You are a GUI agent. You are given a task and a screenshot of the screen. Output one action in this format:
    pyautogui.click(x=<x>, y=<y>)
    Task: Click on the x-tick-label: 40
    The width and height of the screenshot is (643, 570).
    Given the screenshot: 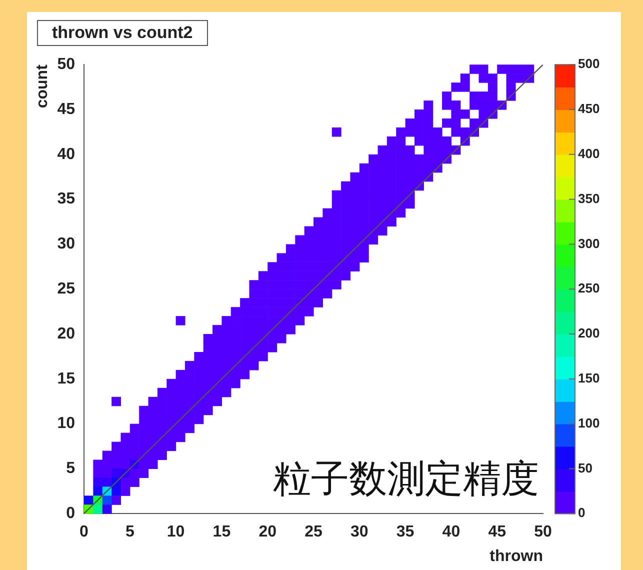 What is the action you would take?
    pyautogui.click(x=451, y=532)
    